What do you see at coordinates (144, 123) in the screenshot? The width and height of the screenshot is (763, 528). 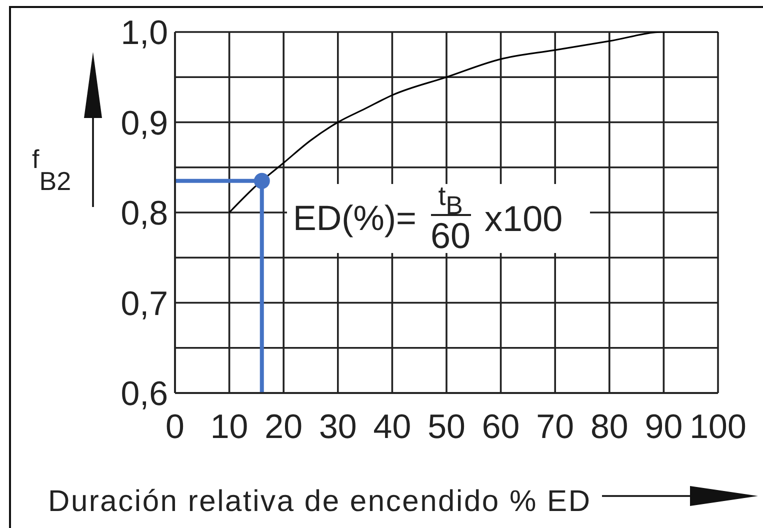 I see `y-tick-label: 0,9` at bounding box center [144, 123].